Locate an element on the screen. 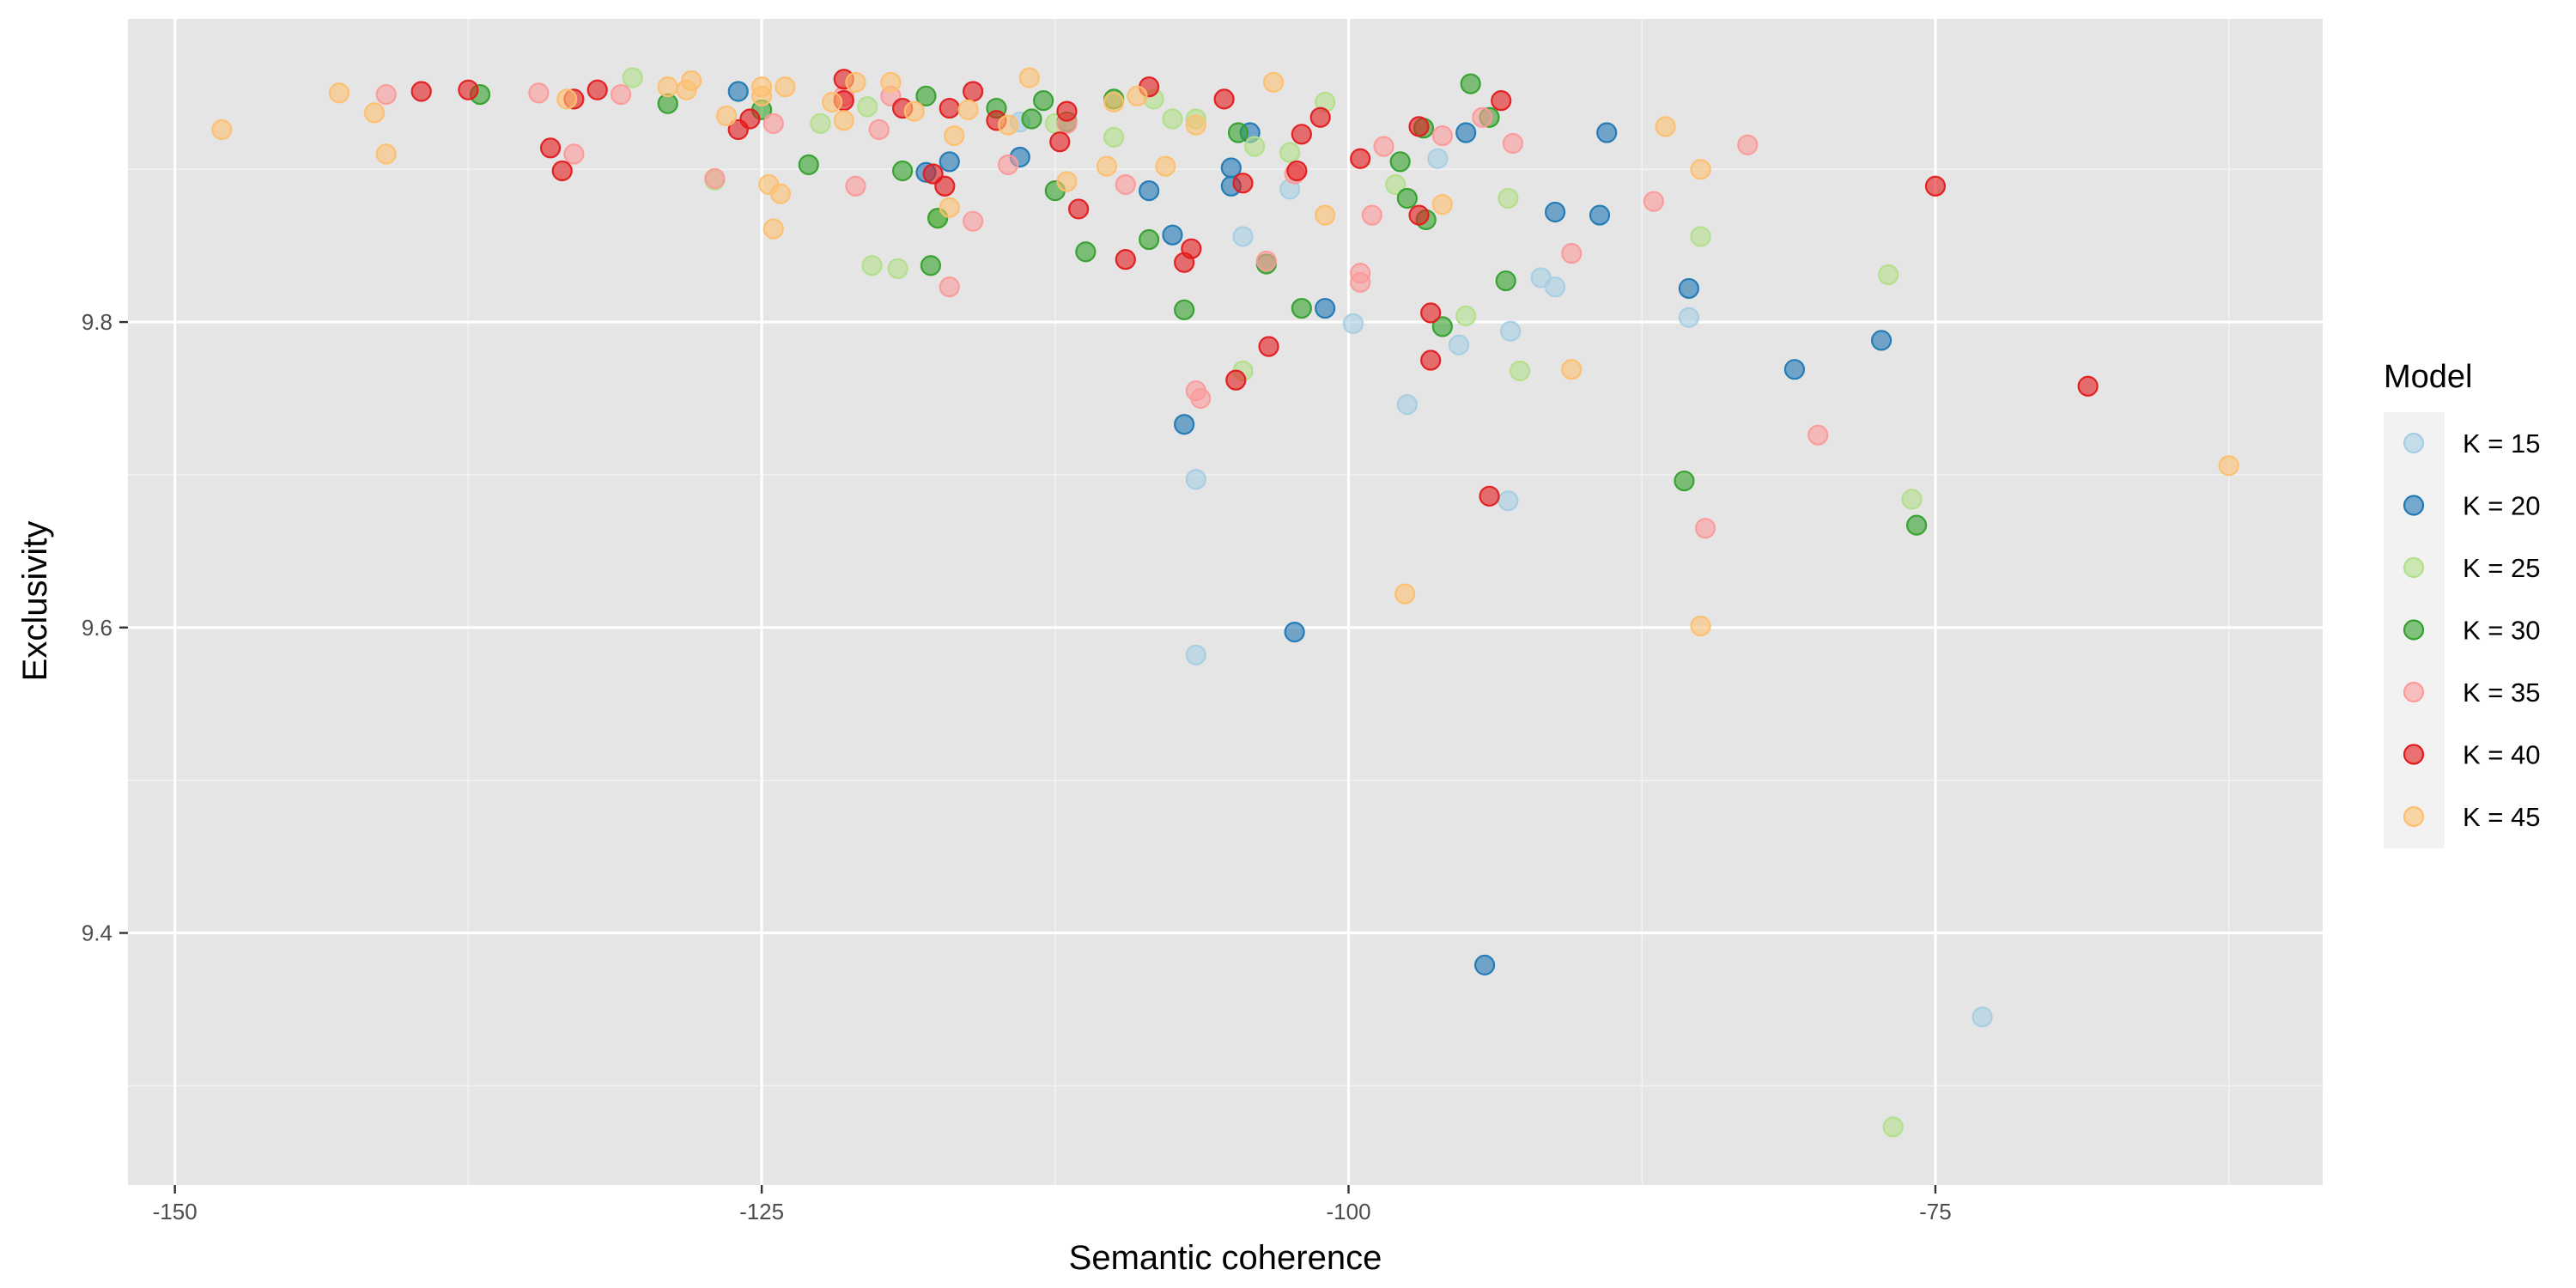 This screenshot has height=1288, width=2576. y-tick-label: 9.4 is located at coordinates (97, 933).